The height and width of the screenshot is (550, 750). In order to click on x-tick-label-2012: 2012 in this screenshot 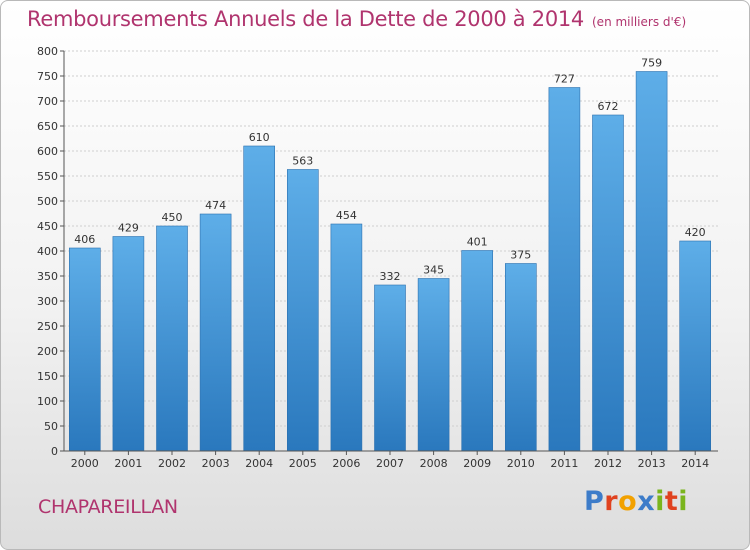, I will do `click(608, 463)`.